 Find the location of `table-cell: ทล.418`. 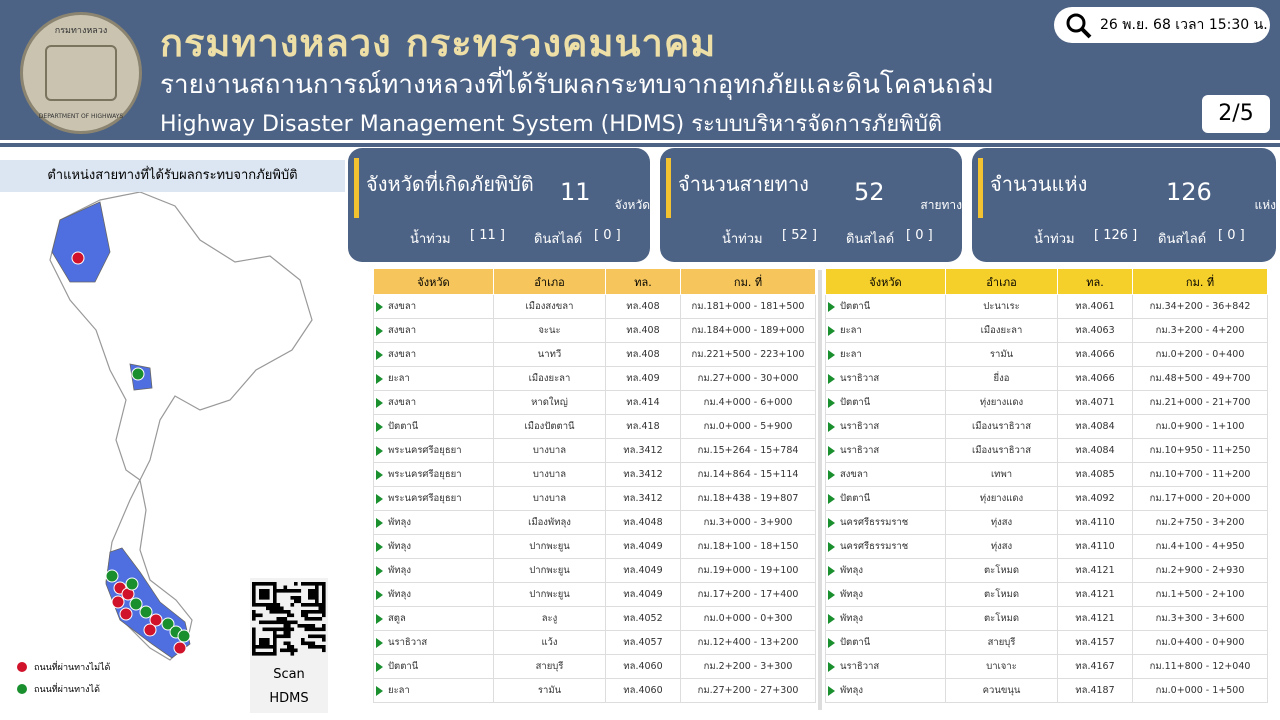

table-cell: ทล.418 is located at coordinates (643, 426).